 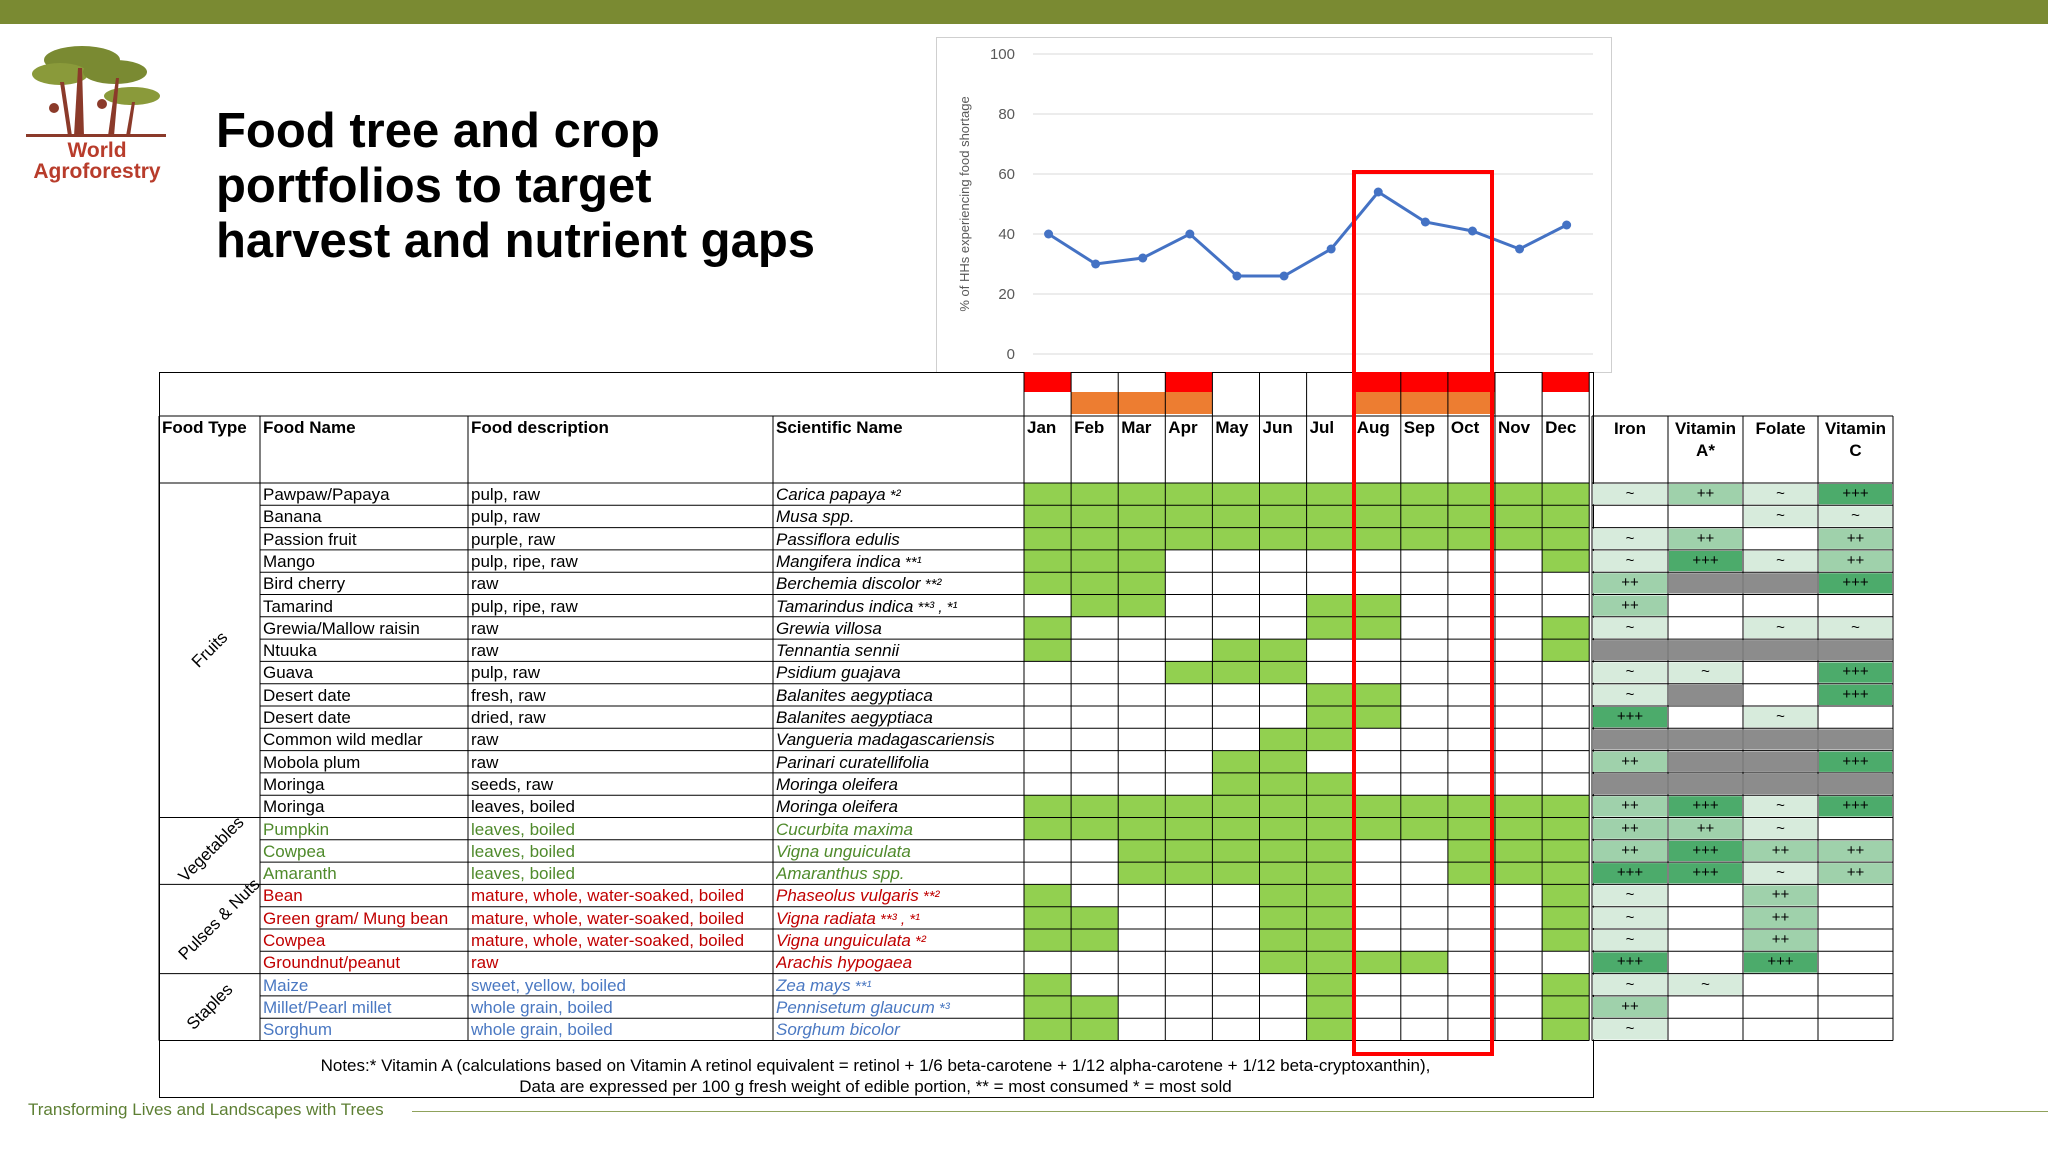 What do you see at coordinates (911, 562) in the screenshot?
I see `consumption-marker: **¹` at bounding box center [911, 562].